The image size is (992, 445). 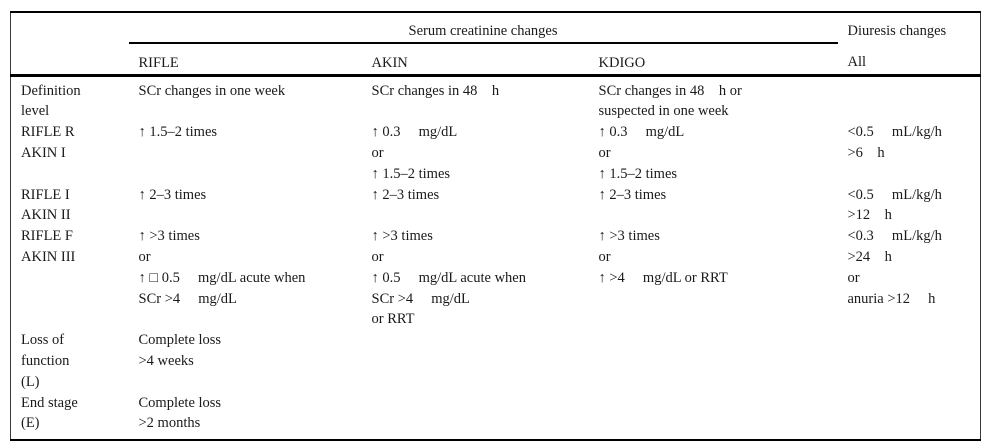 What do you see at coordinates (475, 59) in the screenshot?
I see `column-header-akin: AKIN` at bounding box center [475, 59].